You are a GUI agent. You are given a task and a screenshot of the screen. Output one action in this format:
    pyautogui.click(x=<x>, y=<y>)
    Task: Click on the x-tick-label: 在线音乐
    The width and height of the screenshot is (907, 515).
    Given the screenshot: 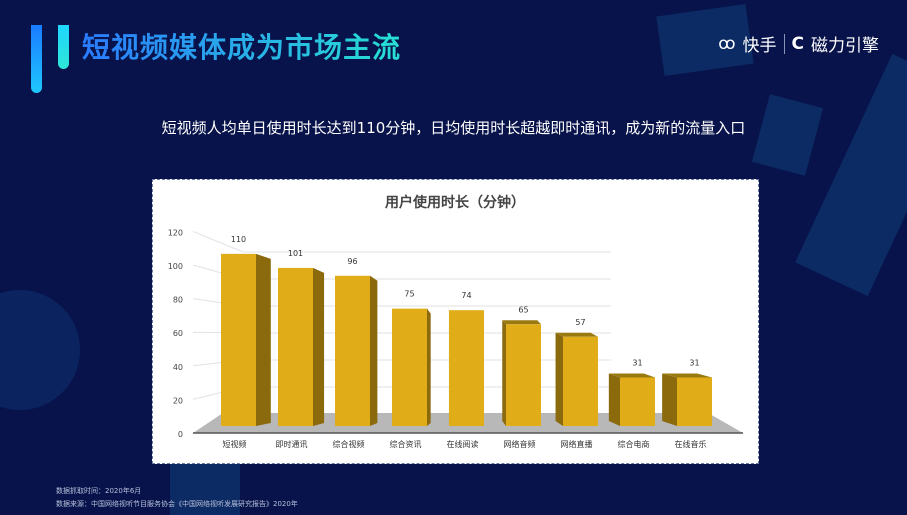 What is the action you would take?
    pyautogui.click(x=691, y=444)
    